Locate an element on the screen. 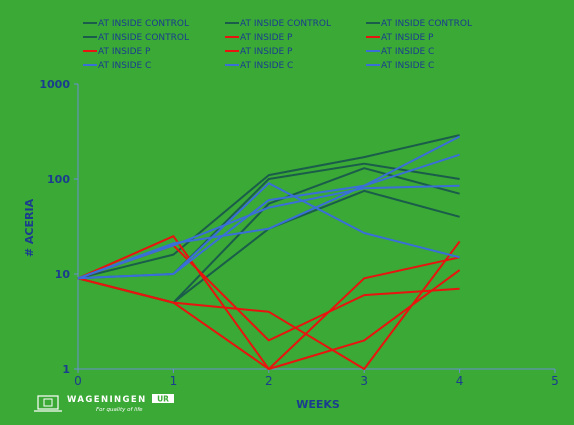 This screenshot has width=574, height=425. logo-badge-box is located at coordinates (163, 398).